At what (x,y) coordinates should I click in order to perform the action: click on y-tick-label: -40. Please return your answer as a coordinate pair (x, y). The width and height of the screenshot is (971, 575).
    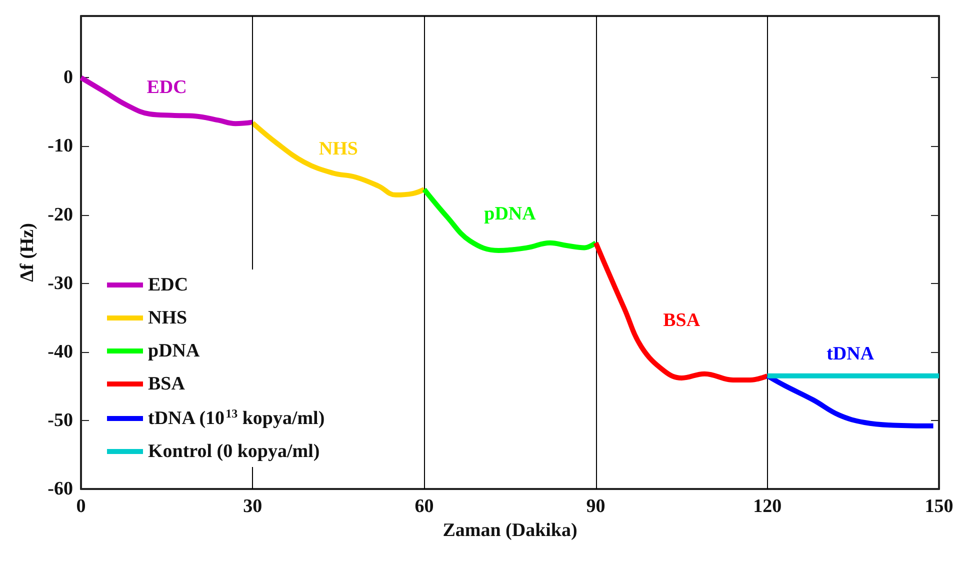
    Looking at the image, I should click on (60, 351).